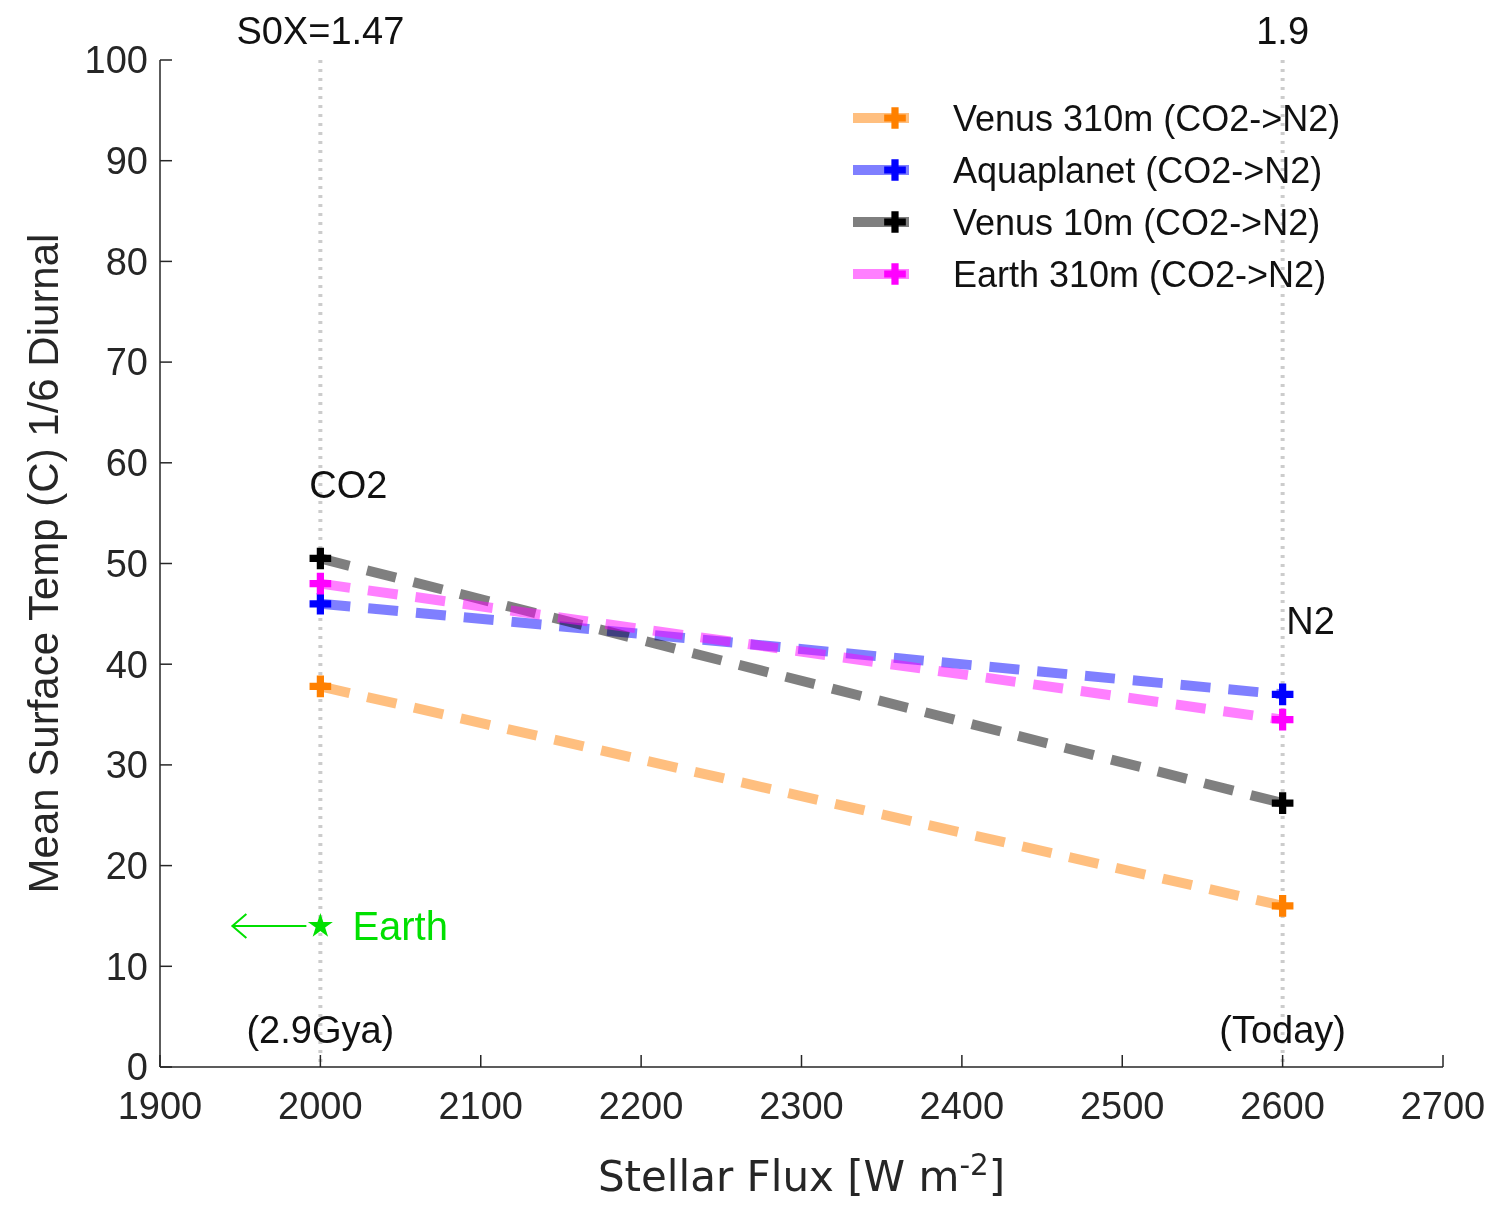  I want to click on y-tick-label: 50, so click(126, 563).